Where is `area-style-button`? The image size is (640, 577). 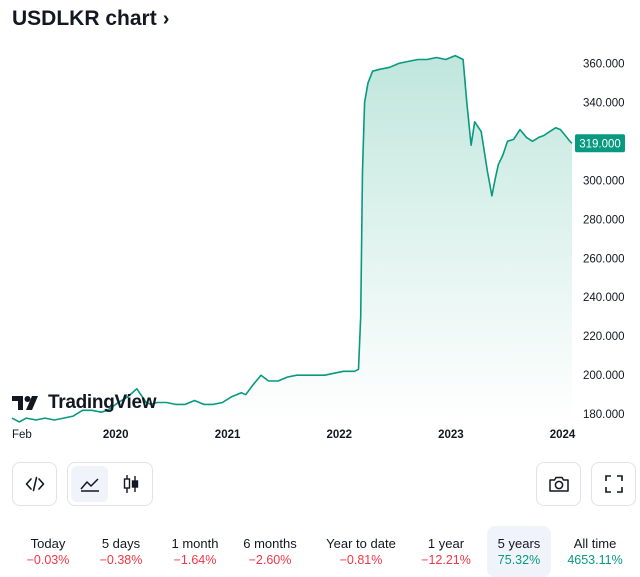 area-style-button is located at coordinates (89, 484).